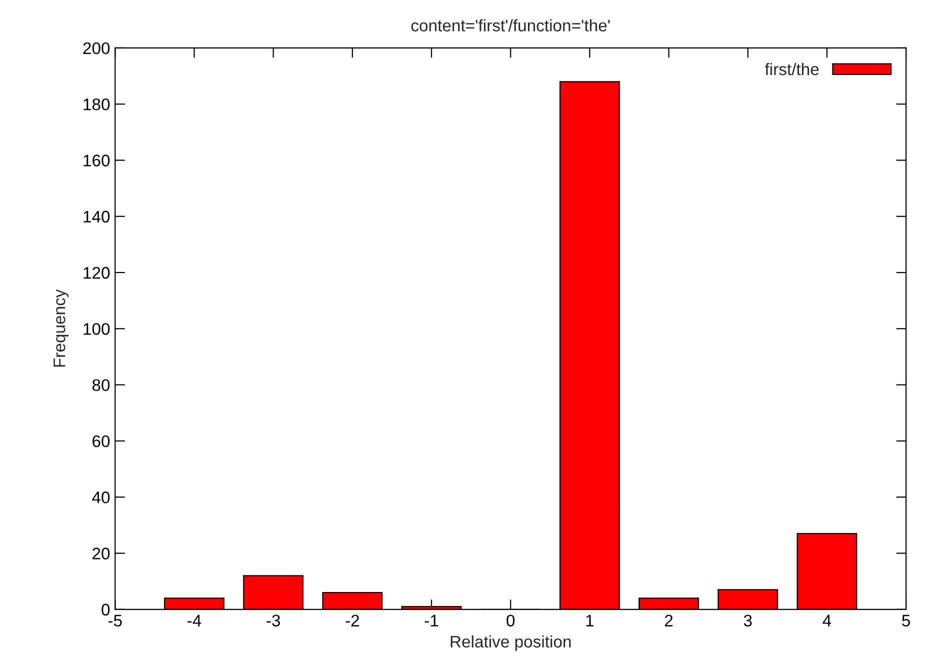 The image size is (936, 666). What do you see at coordinates (101, 498) in the screenshot?
I see `y-tick-label: 40` at bounding box center [101, 498].